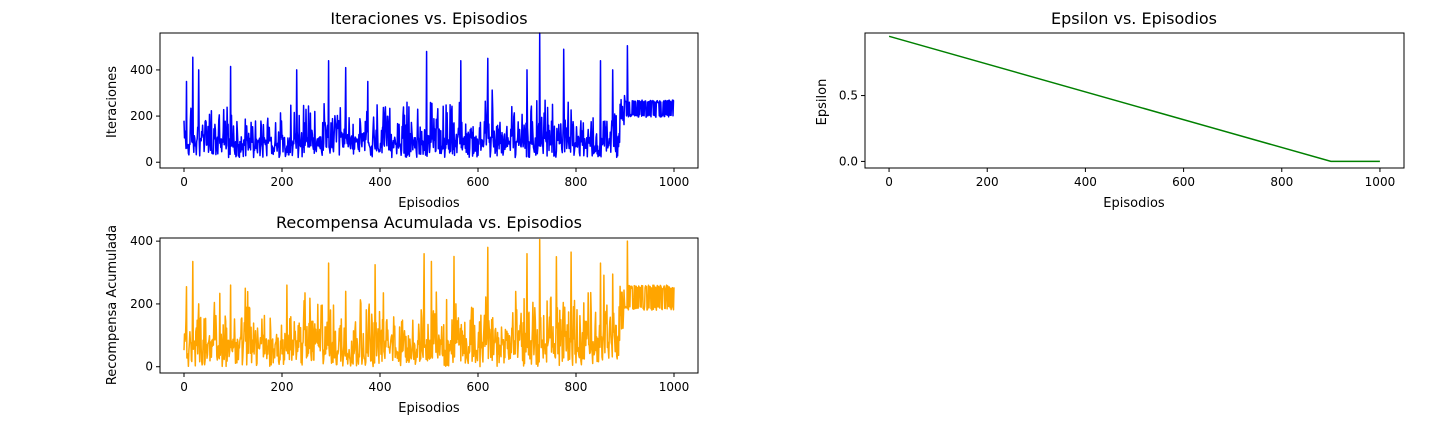  What do you see at coordinates (428, 18) in the screenshot?
I see `chart-title: Iteraciones vs. Episodios` at bounding box center [428, 18].